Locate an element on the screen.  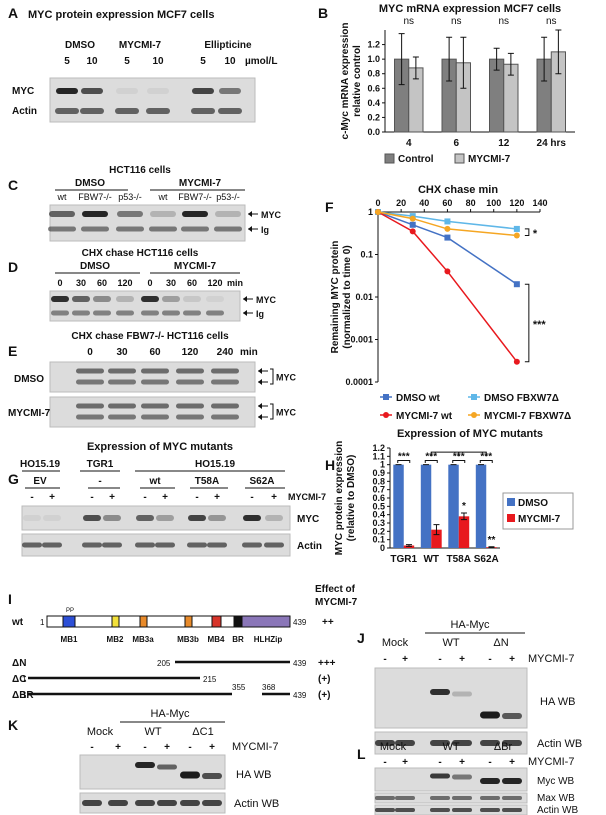
panel-title: MYC protein expression MCF7 cells is located at coordinates (121, 15).